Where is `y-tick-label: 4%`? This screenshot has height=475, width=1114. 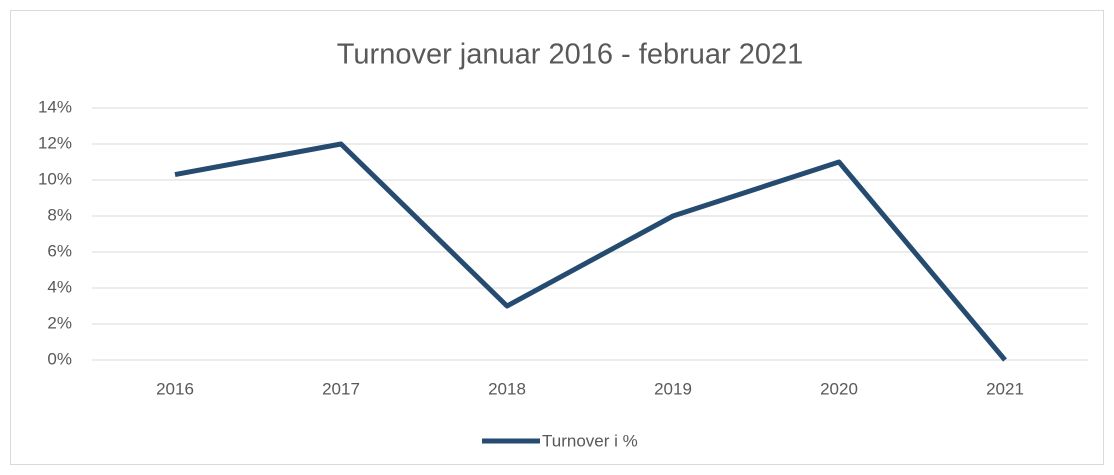 y-tick-label: 4% is located at coordinates (59, 286).